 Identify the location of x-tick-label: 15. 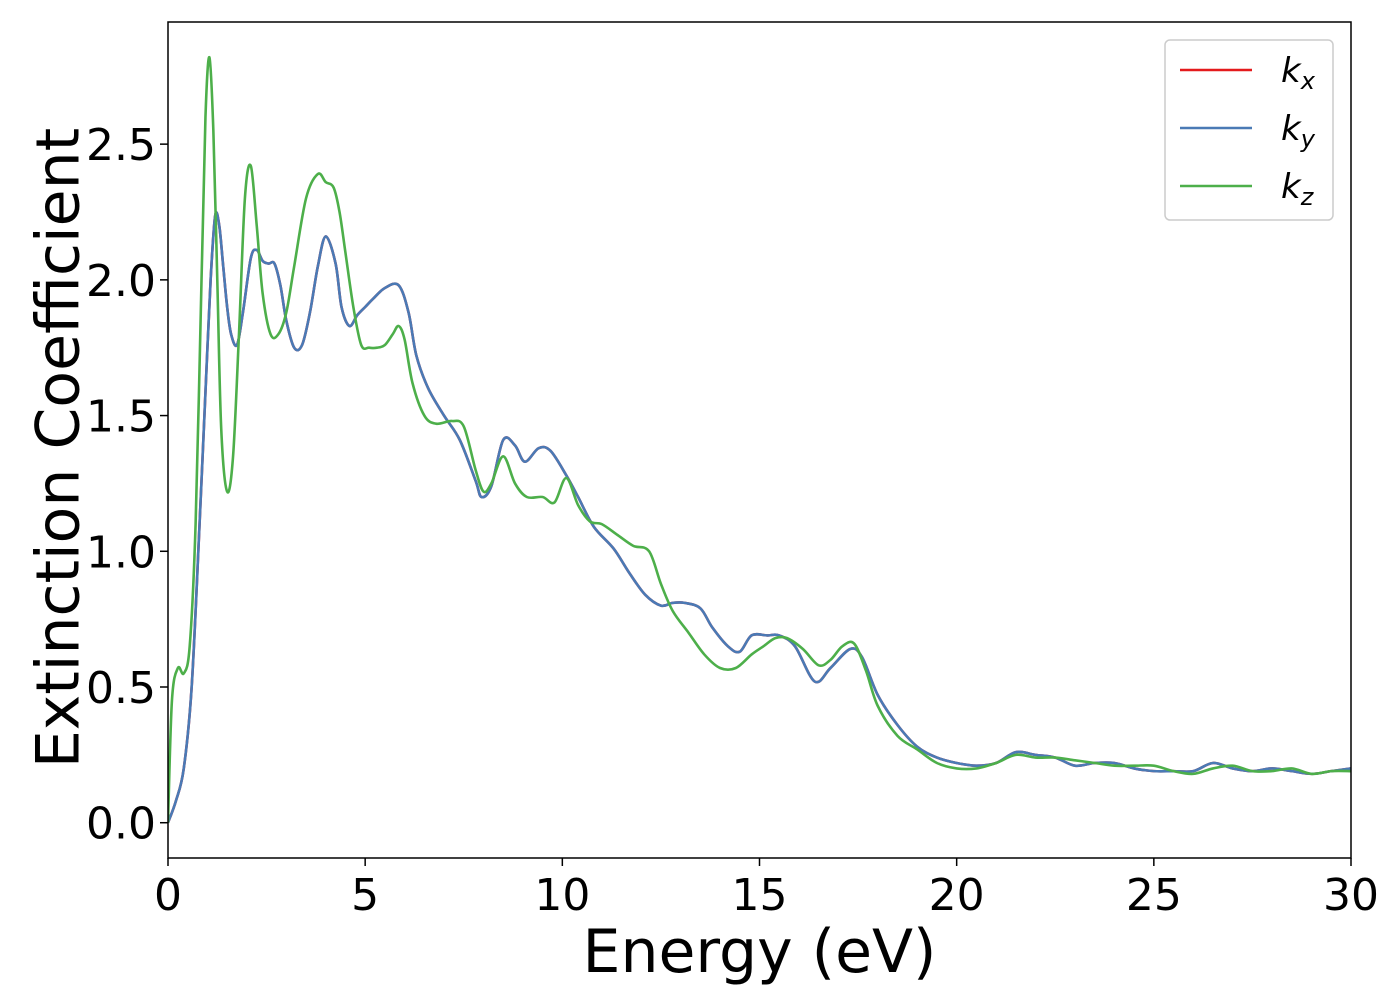
(760, 895).